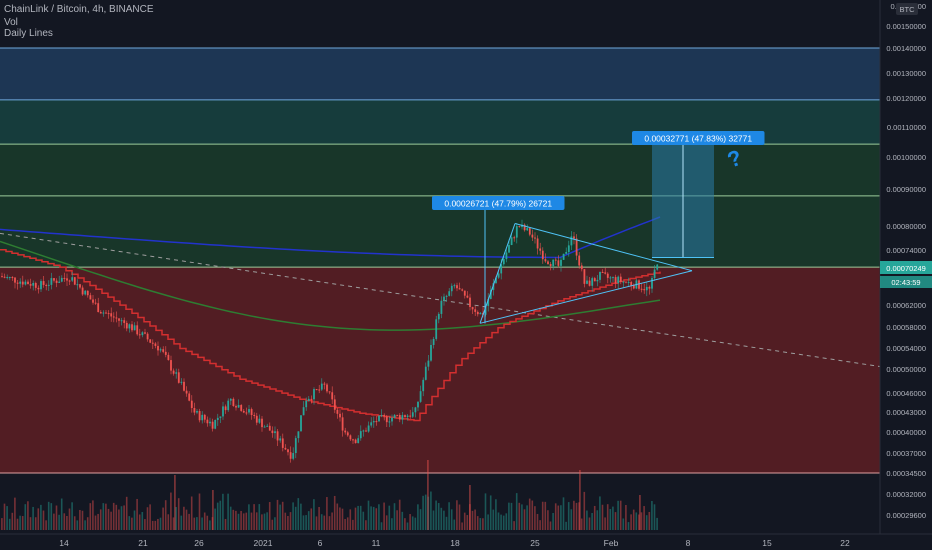  I want to click on measure-label-1-text: 0.00026721 (47.79%) 26721, so click(498, 204).